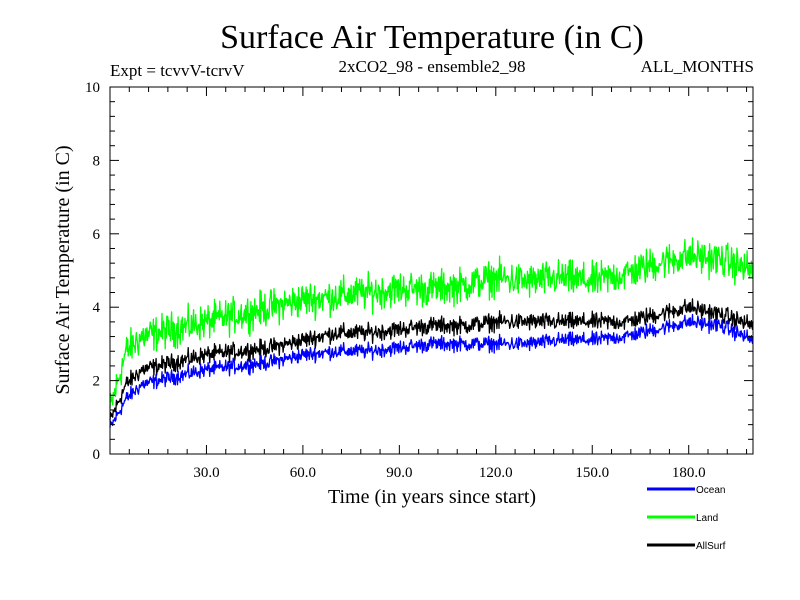 This screenshot has height=600, width=800. I want to click on header-center: 2xCO2_98 - ensemble2_98, so click(432, 66).